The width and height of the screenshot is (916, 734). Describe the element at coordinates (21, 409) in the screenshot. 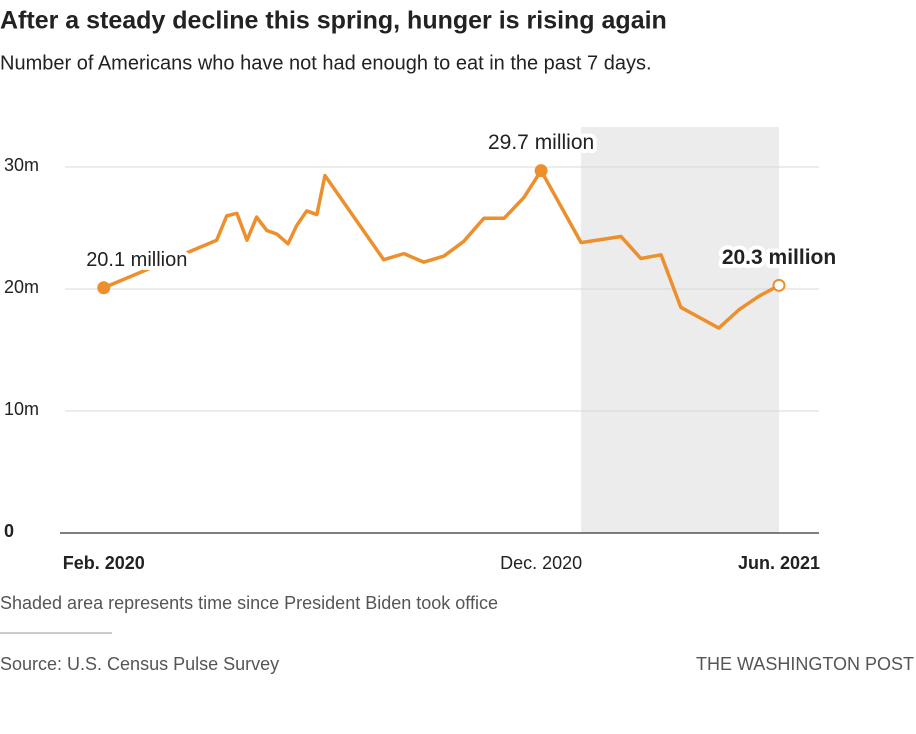

I see `y-tick-label: 10m` at that location.